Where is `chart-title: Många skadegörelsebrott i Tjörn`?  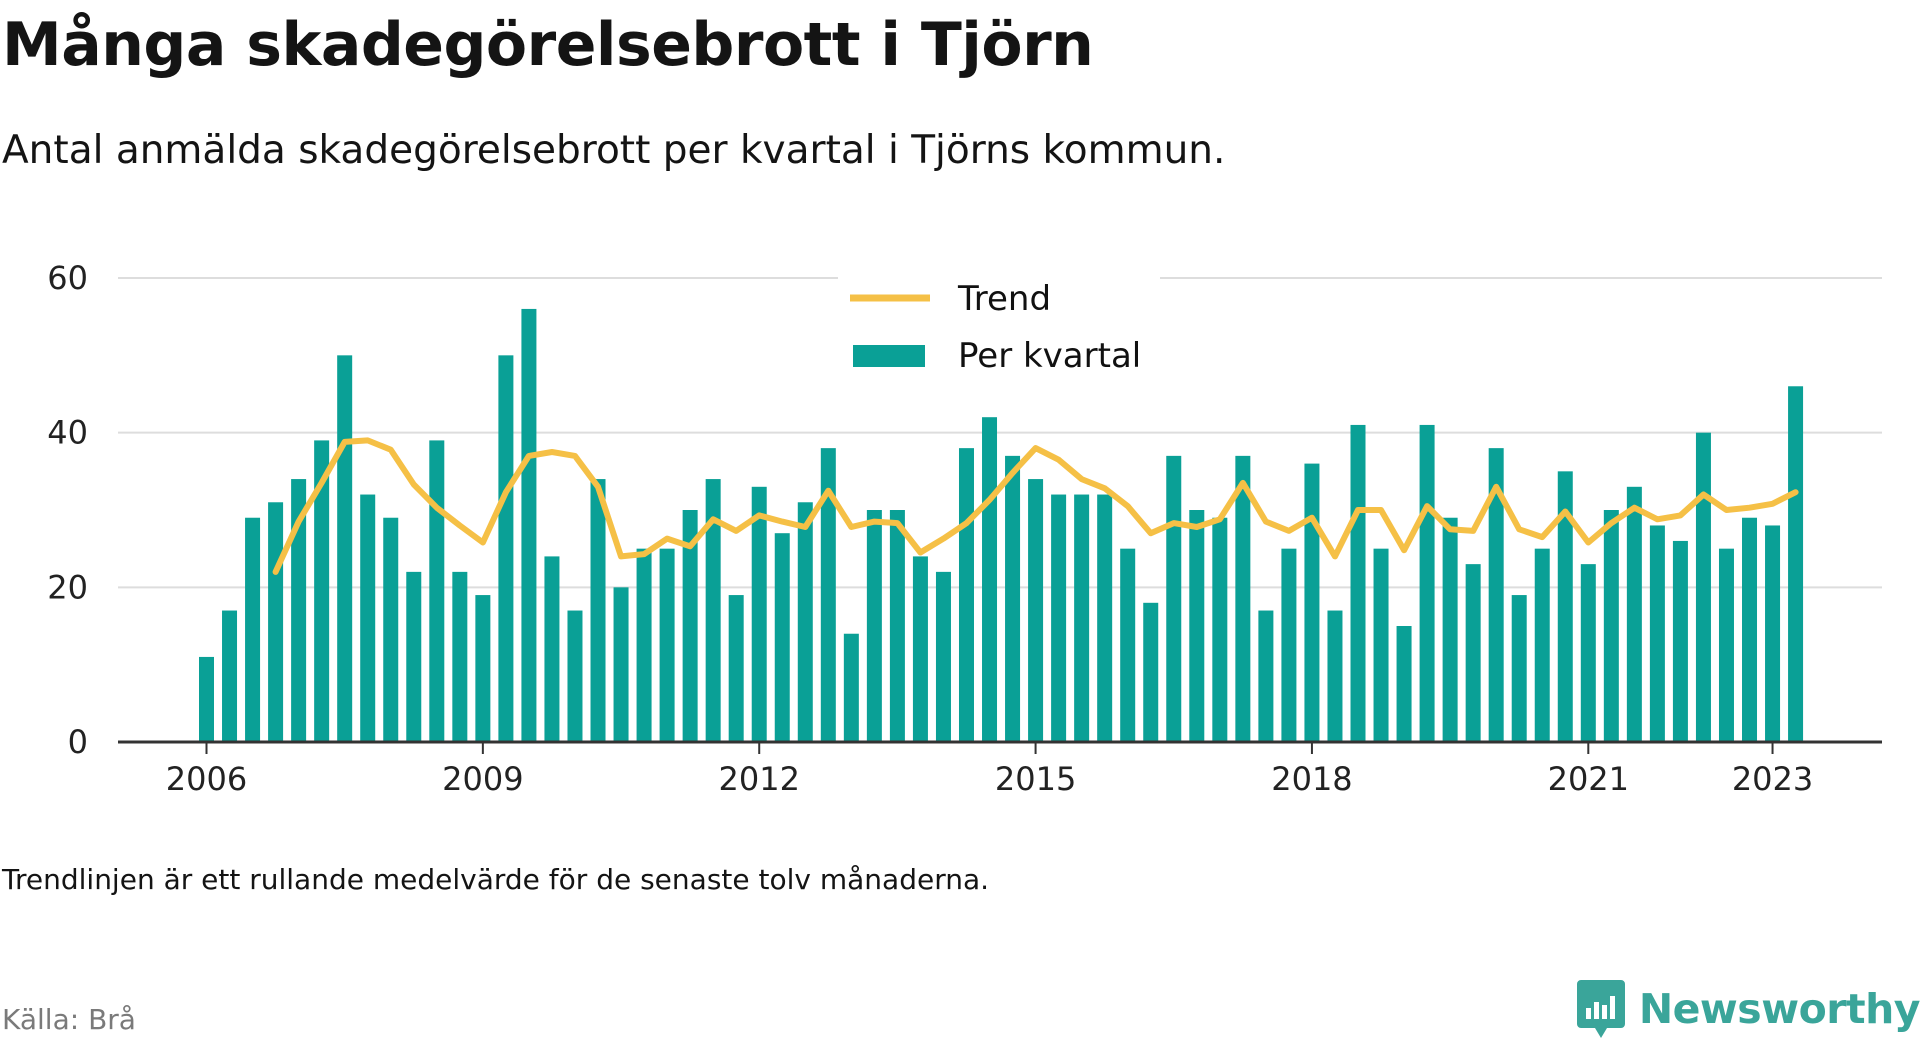 chart-title: Många skadegörelsebrott i Tjörn is located at coordinates (548, 45).